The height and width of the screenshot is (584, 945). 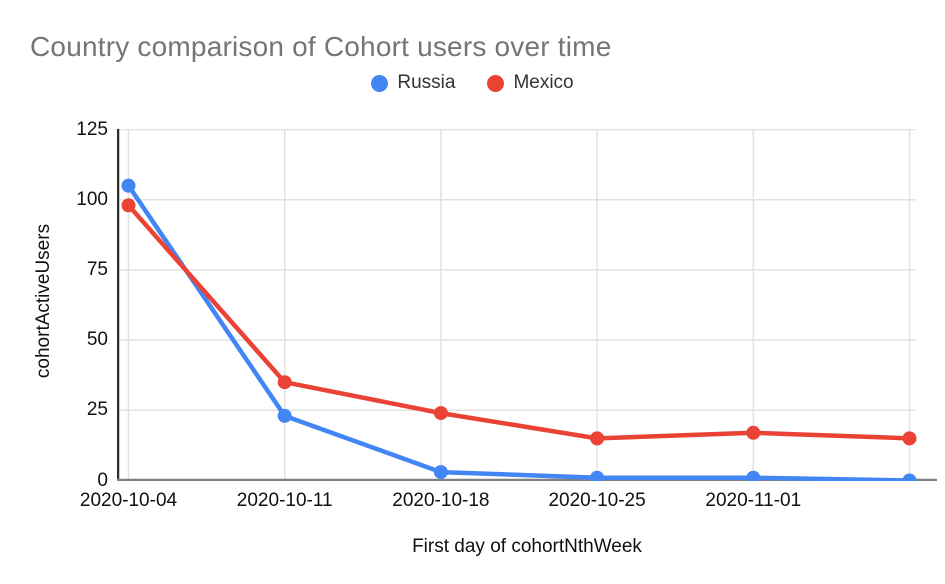 What do you see at coordinates (753, 500) in the screenshot?
I see `x-tick-label: 2020-11-01` at bounding box center [753, 500].